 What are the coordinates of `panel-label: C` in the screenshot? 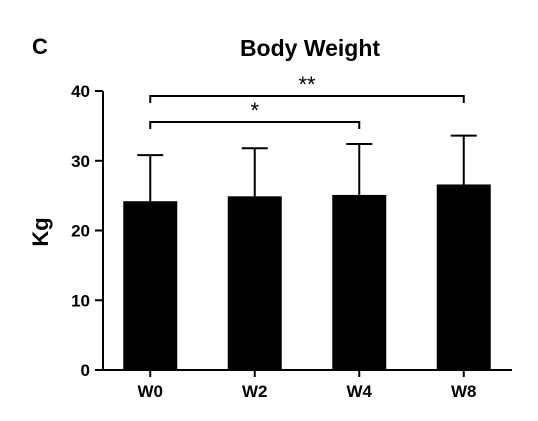 It's located at (40, 46).